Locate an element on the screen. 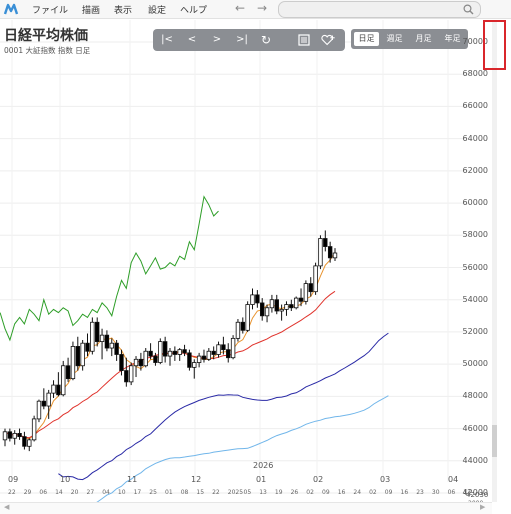 Image resolution: width=511 pixels, height=514 pixels. menu-draw: 描画 is located at coordinates (91, 11).